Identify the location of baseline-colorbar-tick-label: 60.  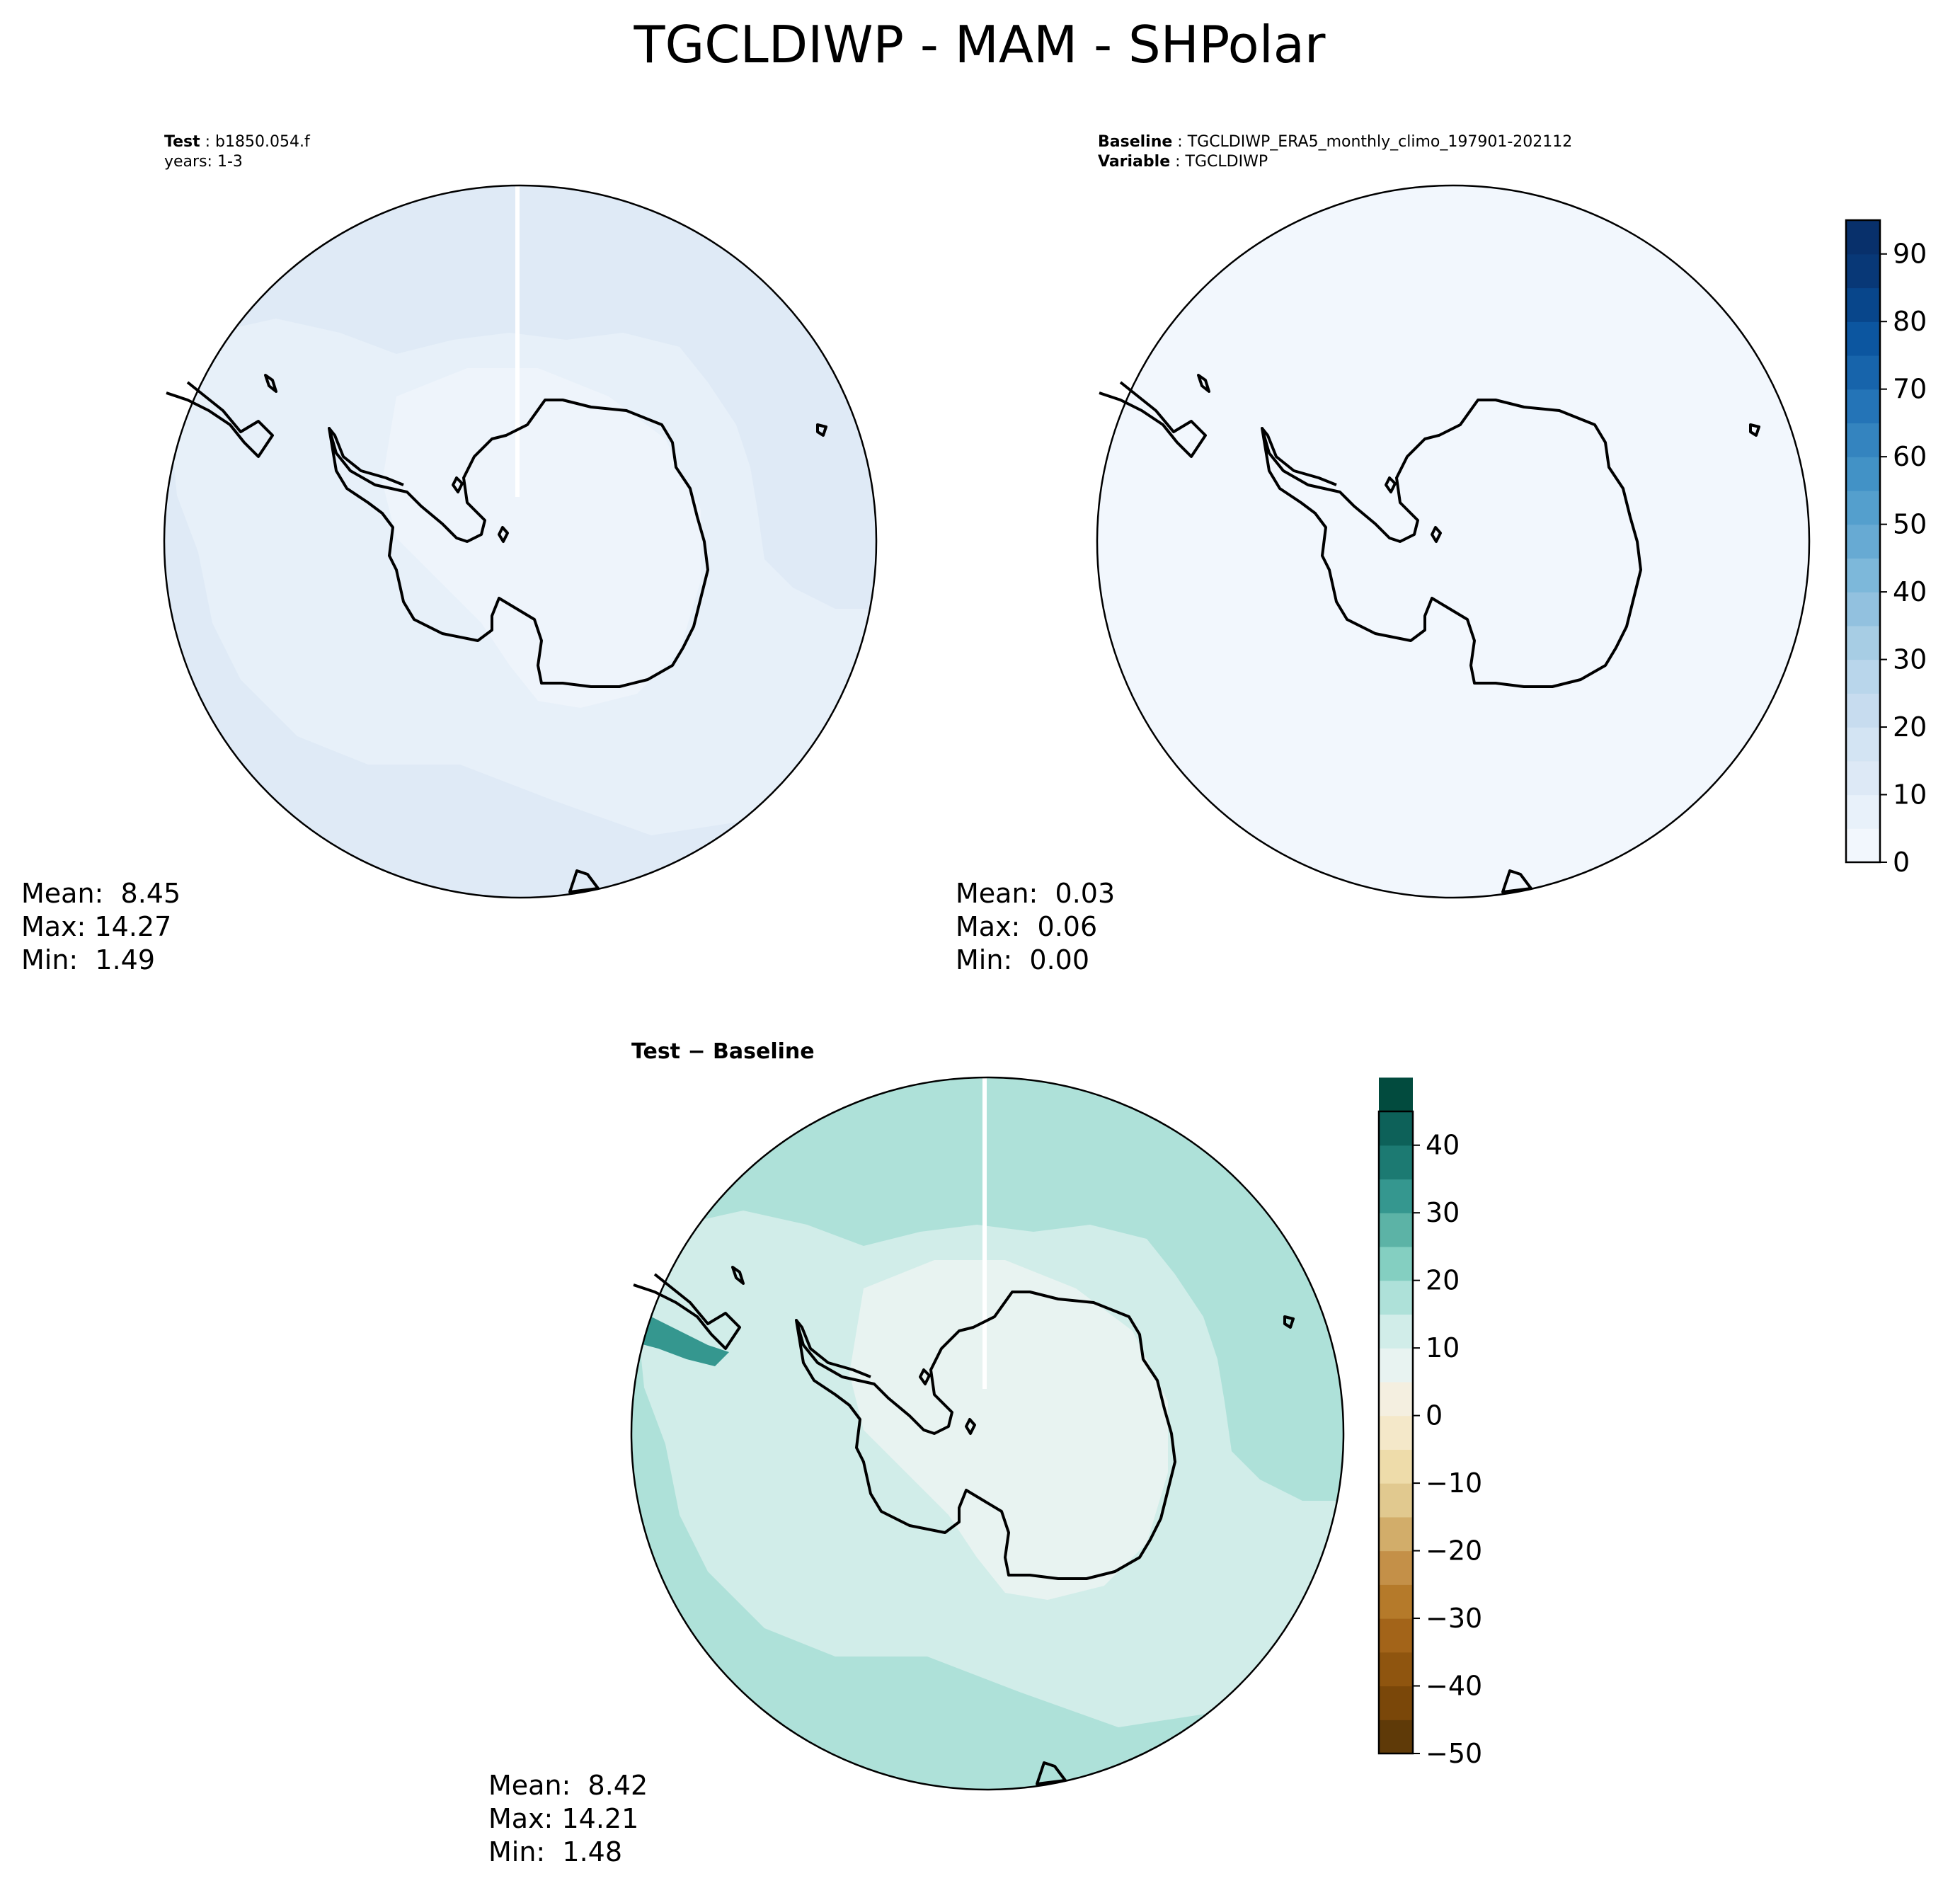
(1910, 456).